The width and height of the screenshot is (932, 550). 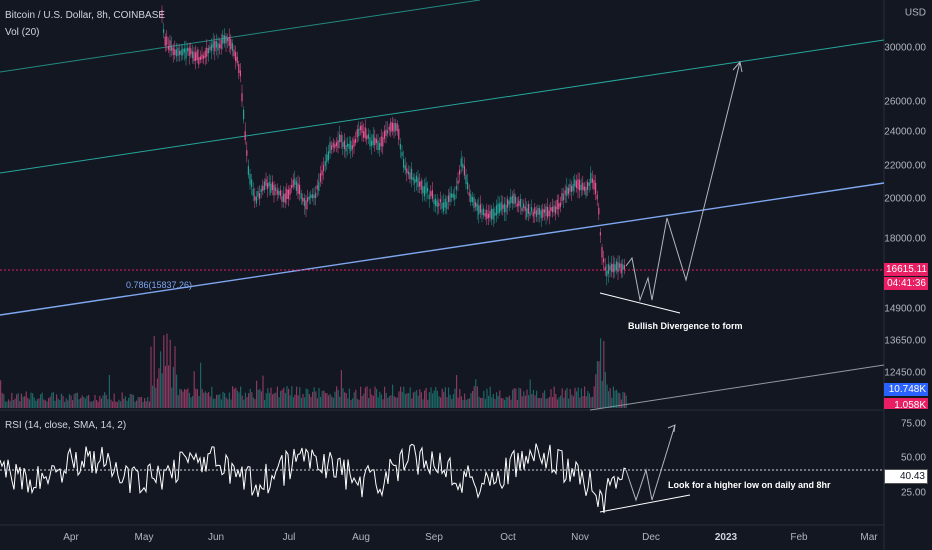 What do you see at coordinates (869, 537) in the screenshot?
I see `time-axis-label: Mar` at bounding box center [869, 537].